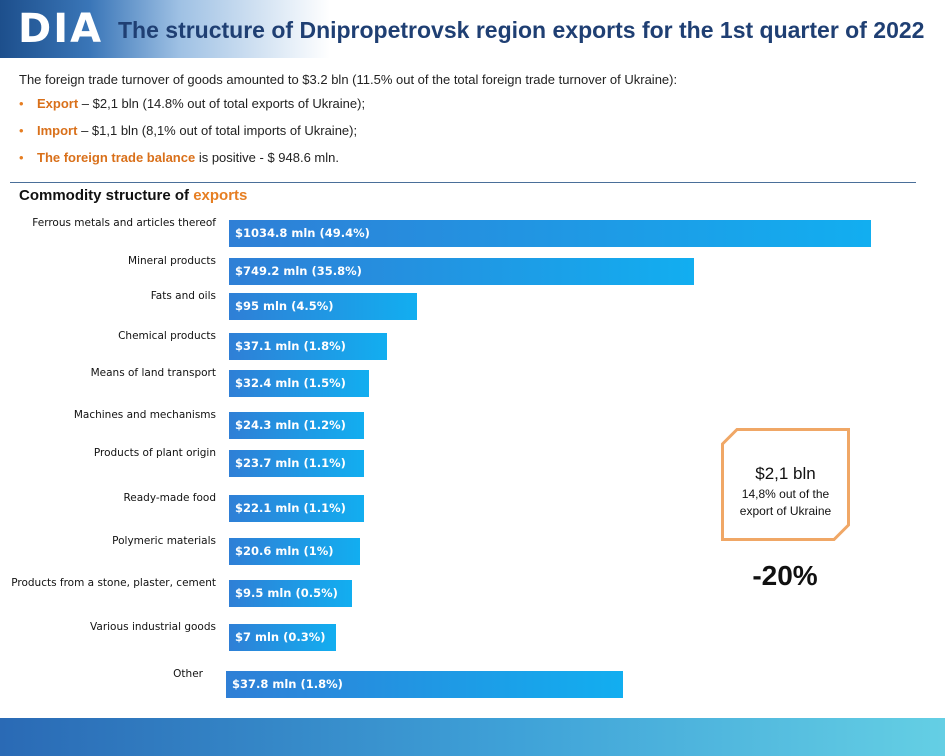 This screenshot has height=756, width=945. What do you see at coordinates (220, 195) in the screenshot?
I see `chart-title-accent: exports` at bounding box center [220, 195].